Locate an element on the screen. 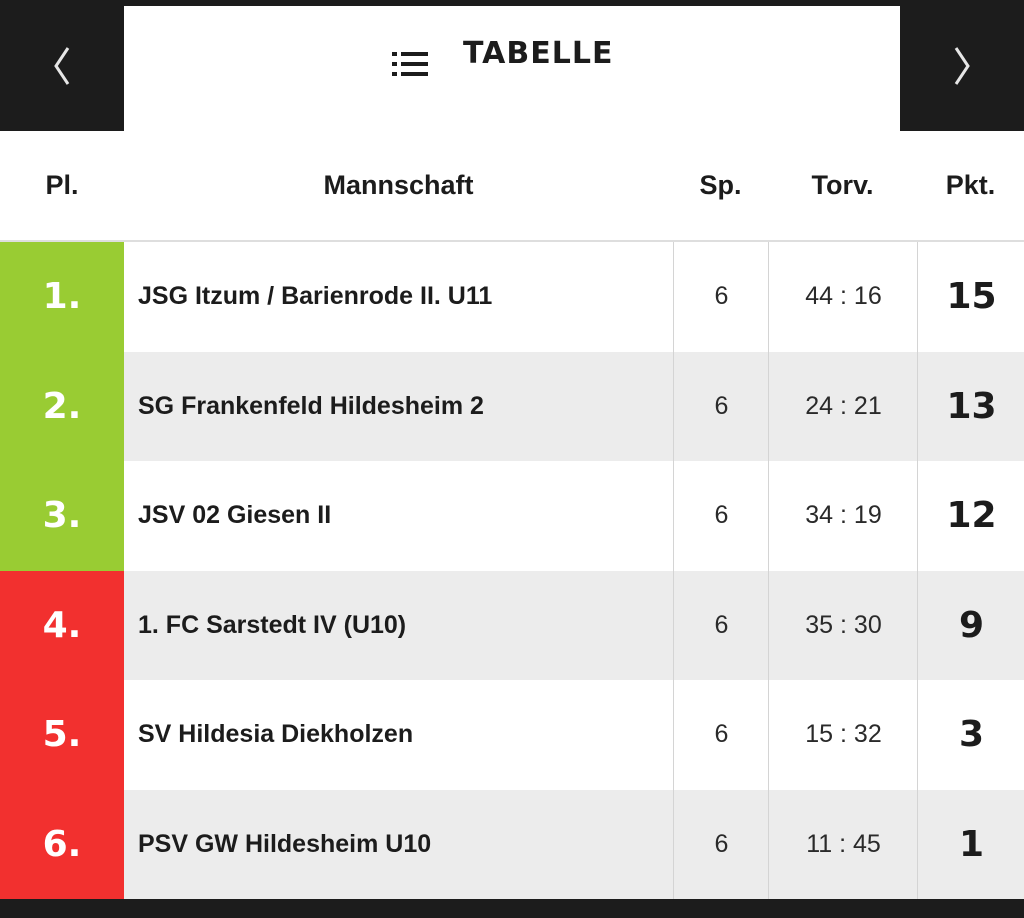 The height and width of the screenshot is (918, 1024). column-header-team: Mannschaft is located at coordinates (398, 185).